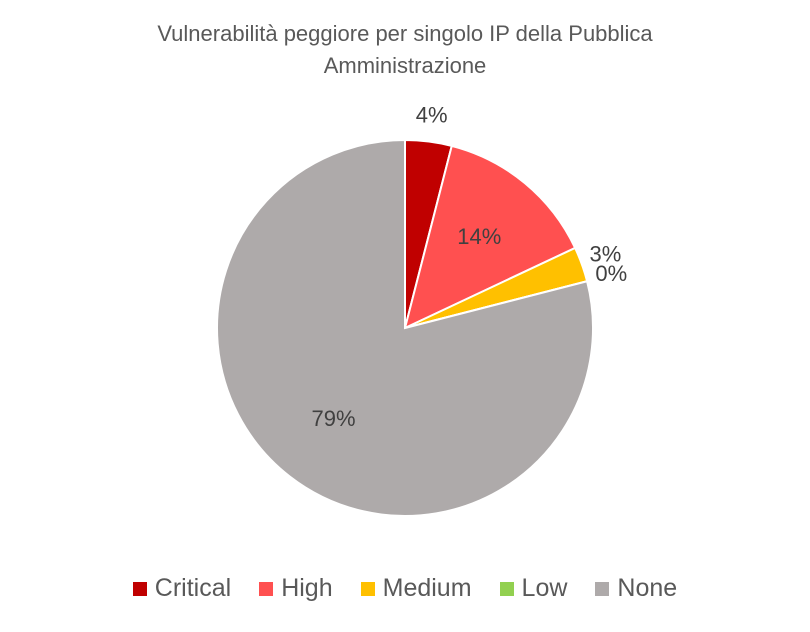  I want to click on pie-slice, so click(490, 237).